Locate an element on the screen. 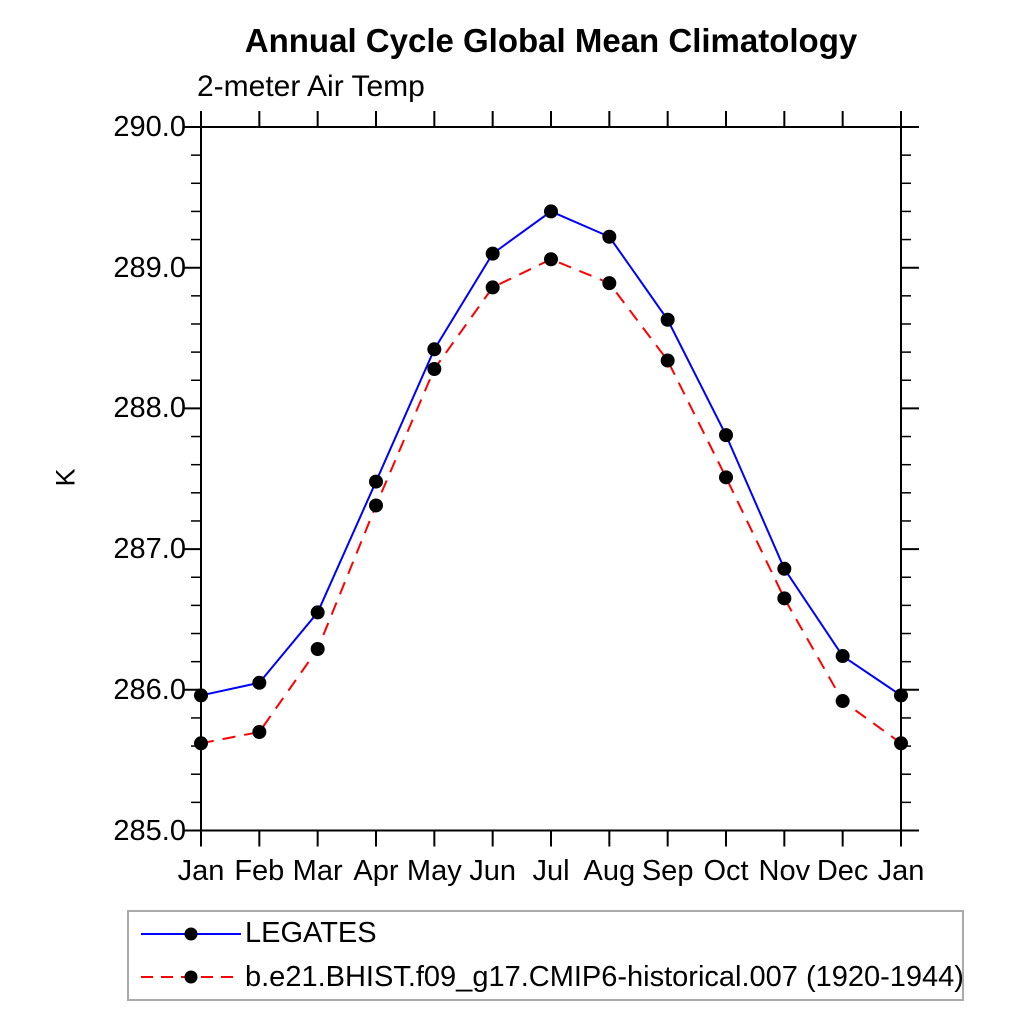  x-tick-label: Feb is located at coordinates (259, 871).